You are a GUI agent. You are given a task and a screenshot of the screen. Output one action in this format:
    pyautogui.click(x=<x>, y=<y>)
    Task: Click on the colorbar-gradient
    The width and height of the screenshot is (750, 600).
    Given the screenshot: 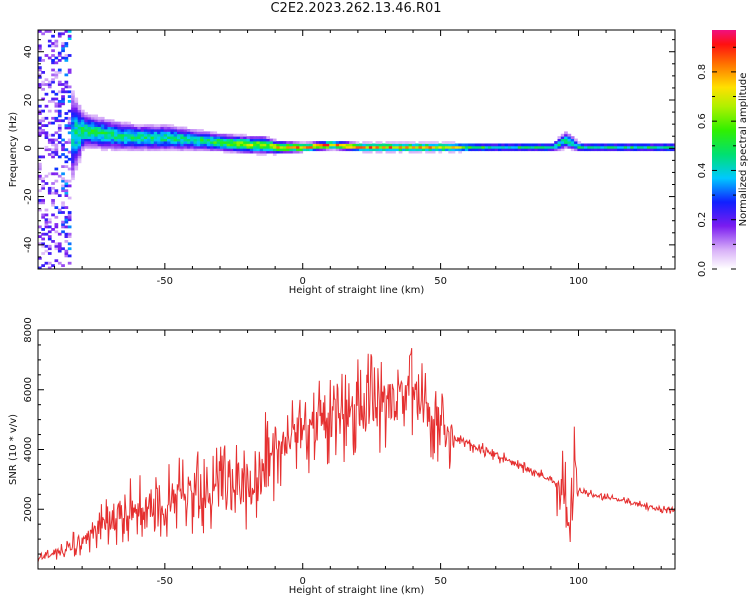 What is the action you would take?
    pyautogui.click(x=724, y=149)
    